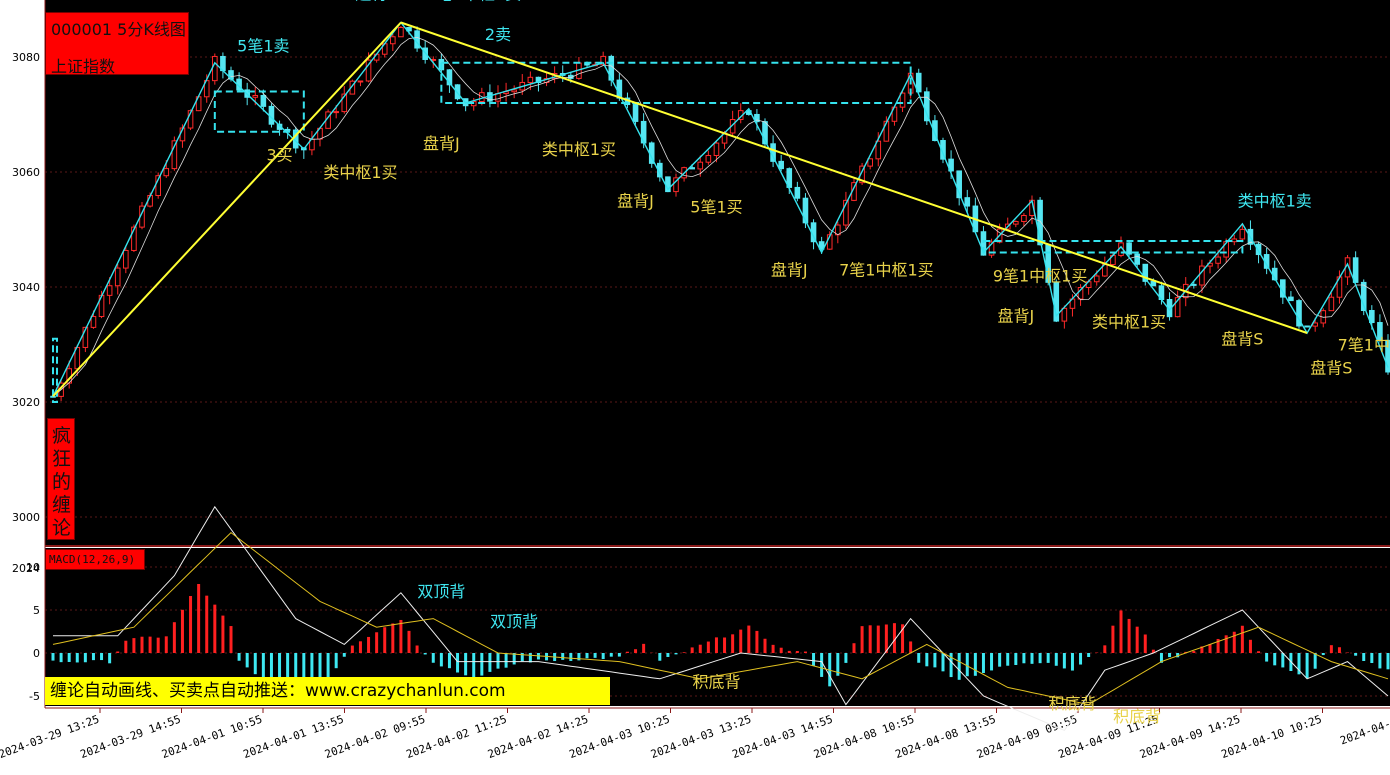 This screenshot has height=775, width=1390. I want to click on macd-top-hidden-label: 2024, so click(26, 568).